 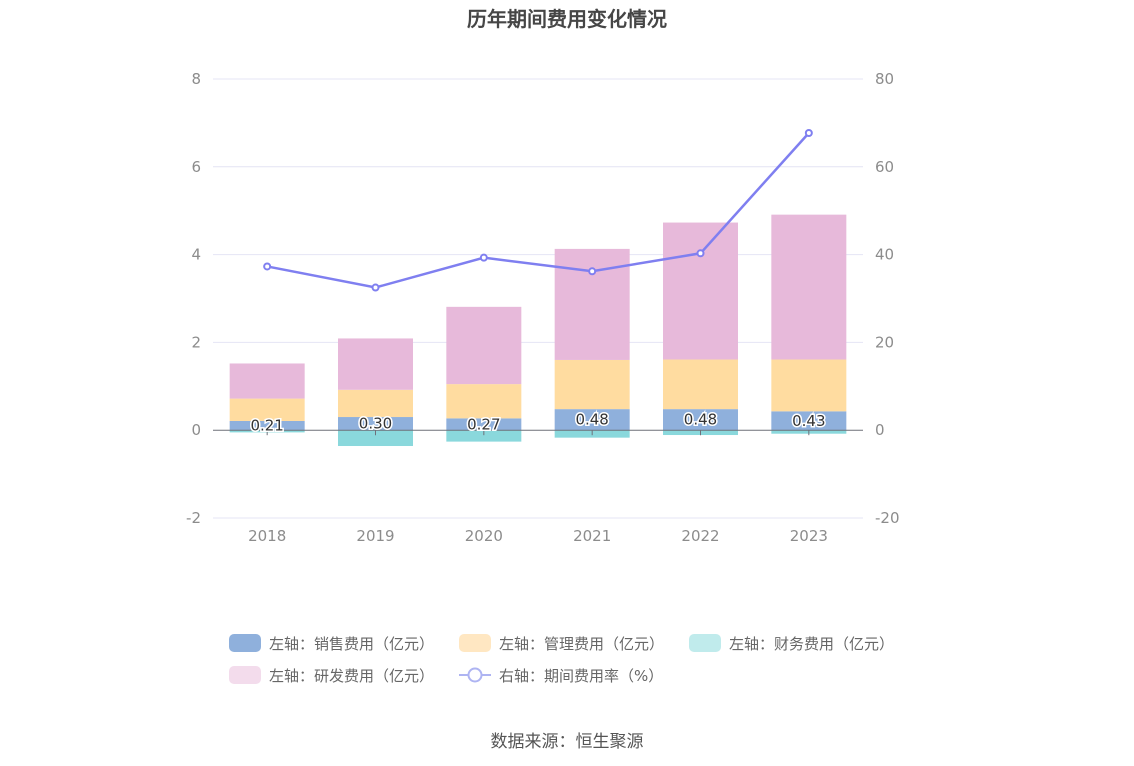 I want to click on bar-value-label: 0.21, so click(x=266, y=426).